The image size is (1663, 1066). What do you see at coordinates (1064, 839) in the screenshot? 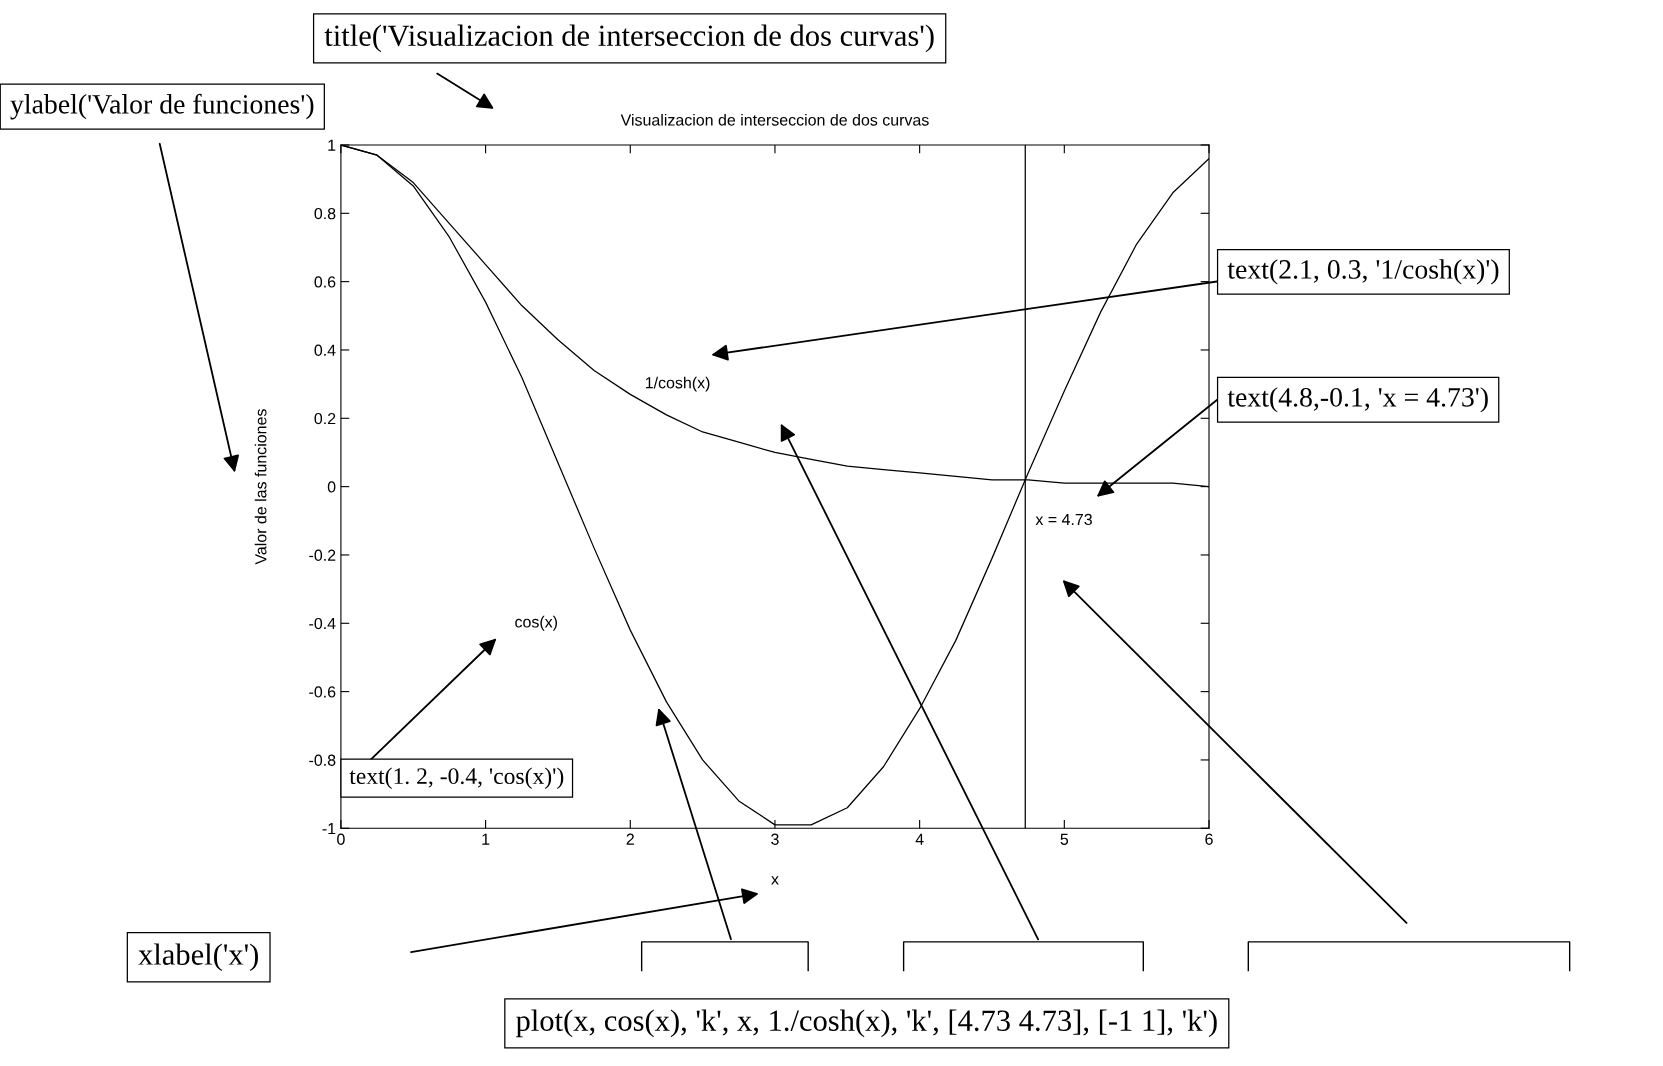
I see `x-tick-label: 5` at bounding box center [1064, 839].